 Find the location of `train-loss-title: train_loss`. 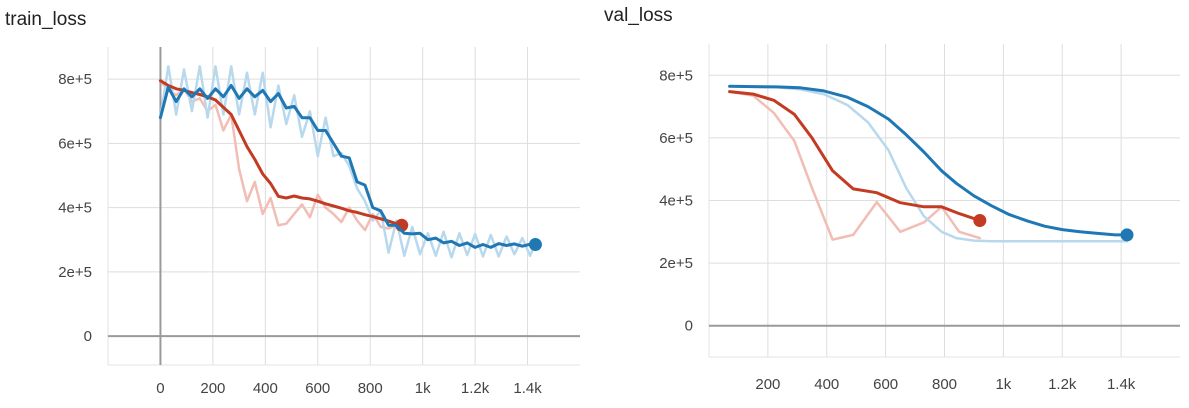

train-loss-title: train_loss is located at coordinates (46, 19).